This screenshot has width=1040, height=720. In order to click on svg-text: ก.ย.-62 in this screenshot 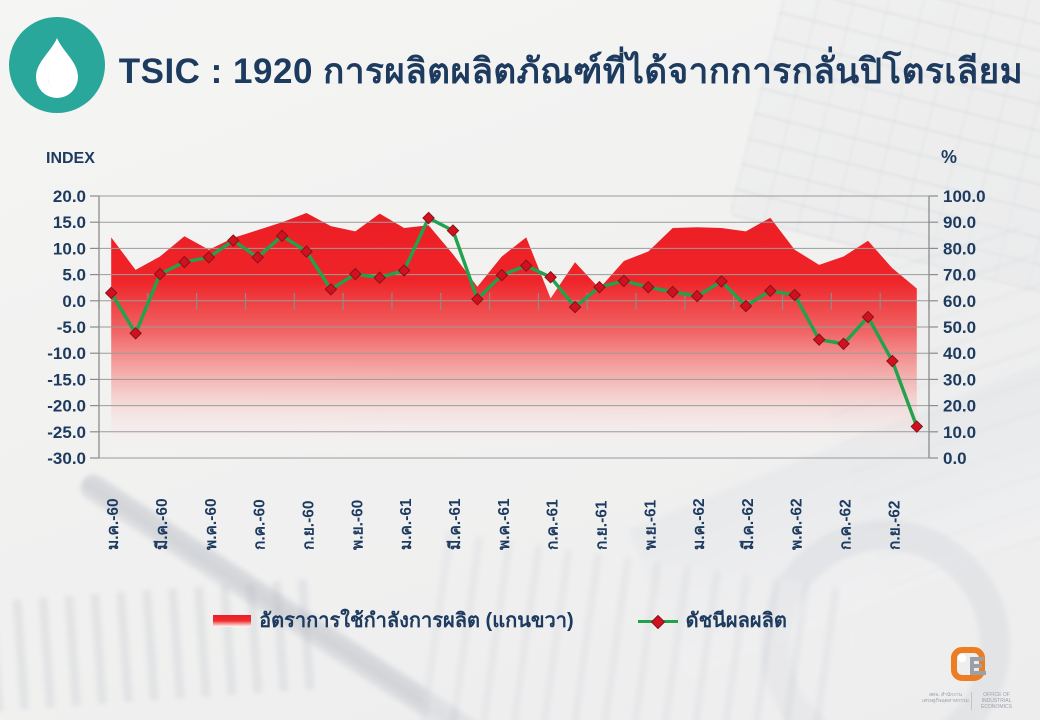, I will do `click(894, 525)`.